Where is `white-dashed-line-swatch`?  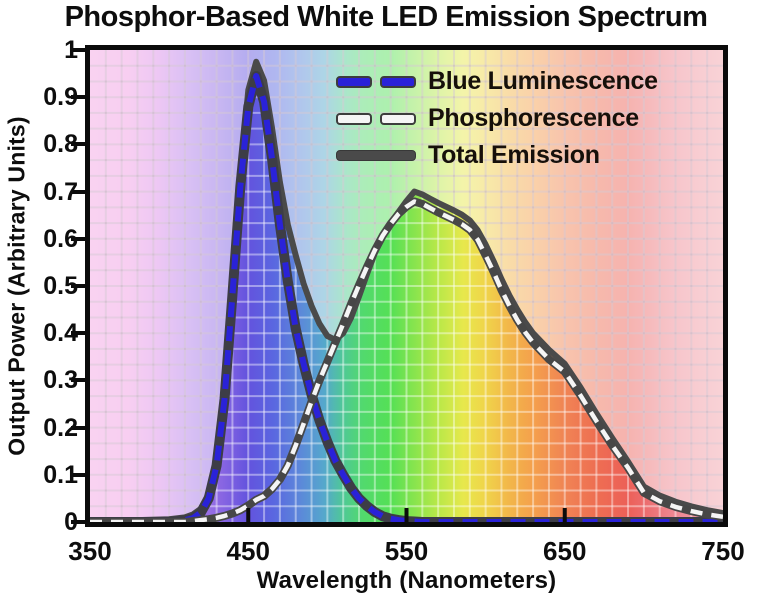 white-dashed-line-swatch is located at coordinates (376, 118).